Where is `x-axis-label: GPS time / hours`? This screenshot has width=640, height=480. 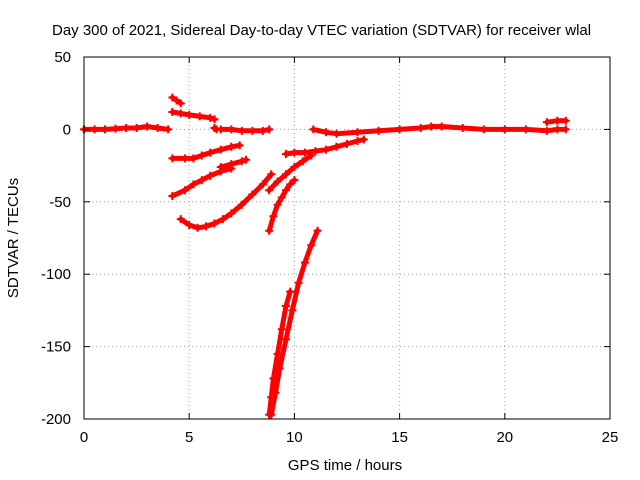
x-axis-label: GPS time / hours is located at coordinates (345, 465).